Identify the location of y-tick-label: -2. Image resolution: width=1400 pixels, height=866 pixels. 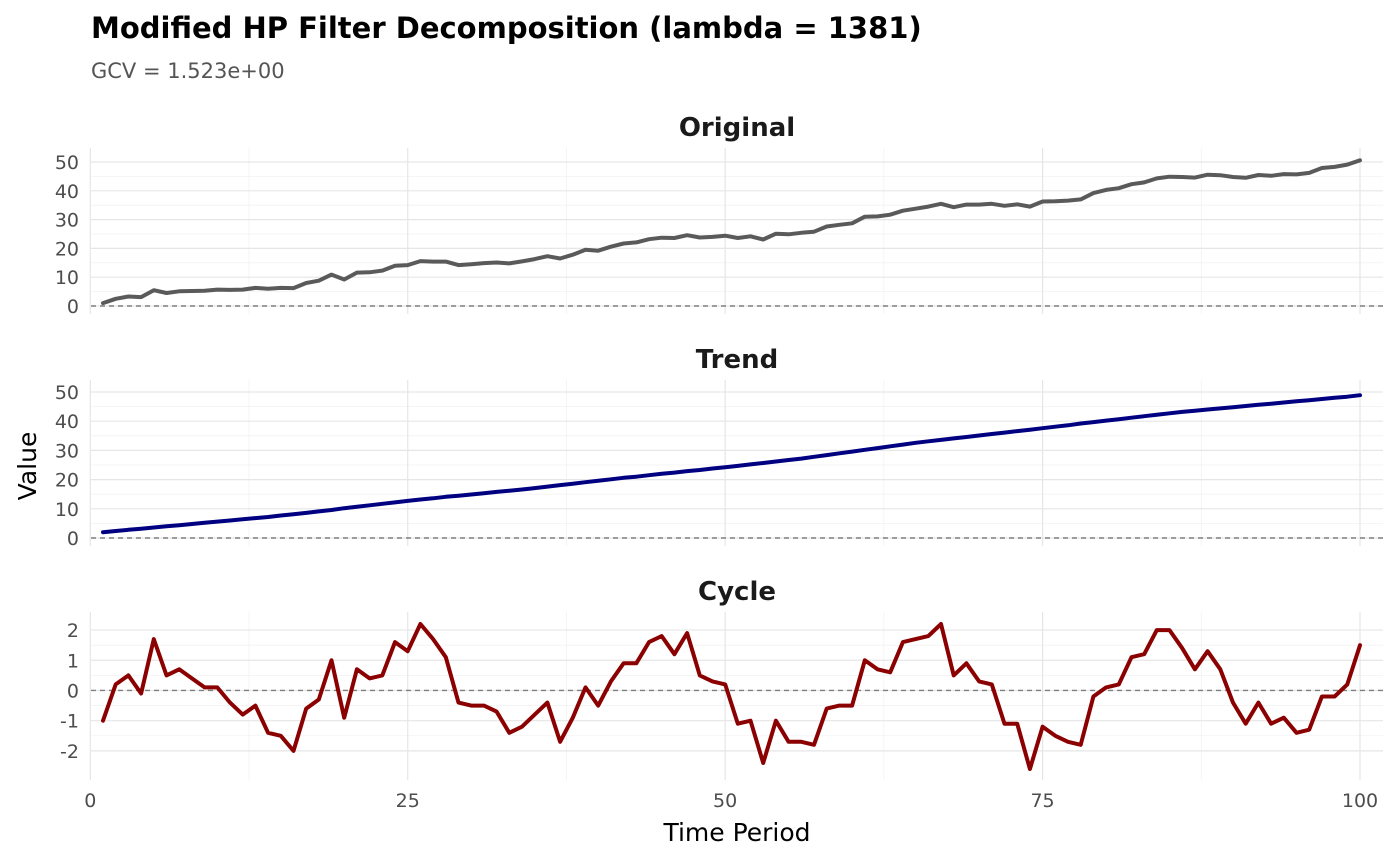
(69, 752).